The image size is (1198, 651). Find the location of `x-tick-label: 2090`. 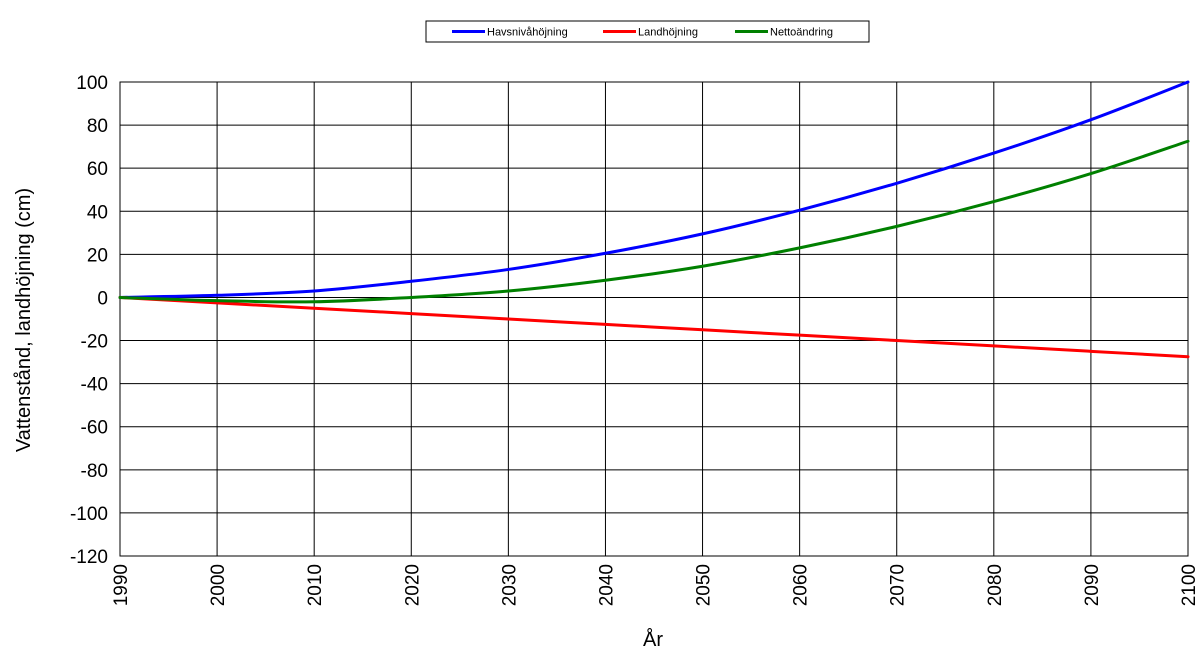

x-tick-label: 2090 is located at coordinates (1092, 585).